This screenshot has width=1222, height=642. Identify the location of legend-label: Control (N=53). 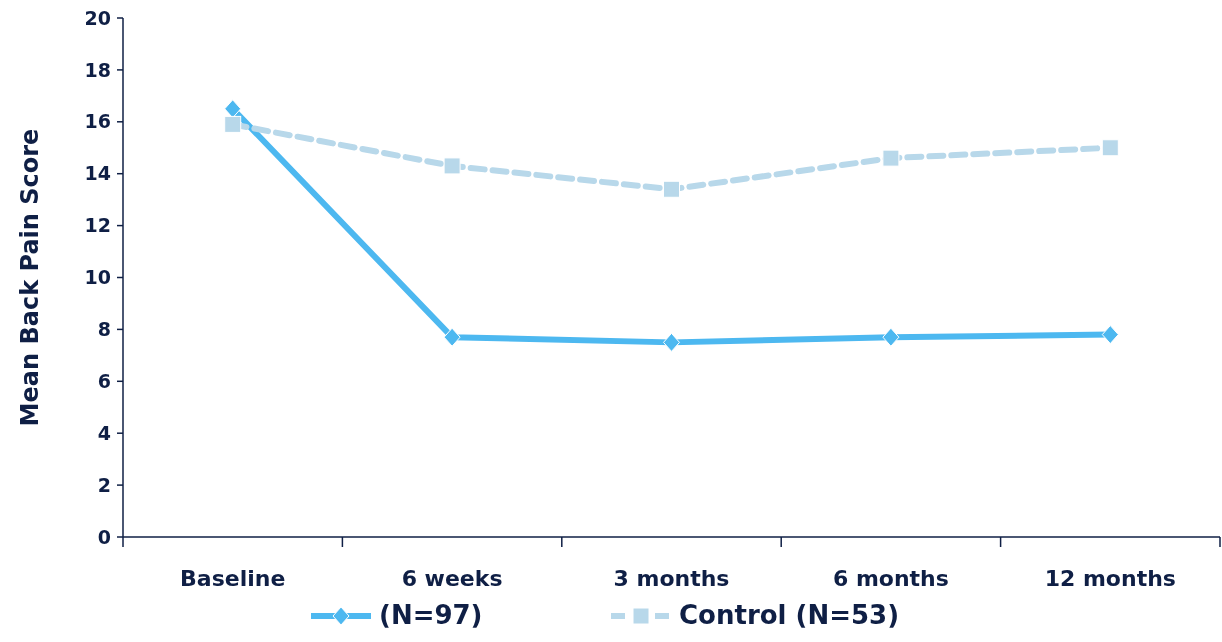
(789, 615).